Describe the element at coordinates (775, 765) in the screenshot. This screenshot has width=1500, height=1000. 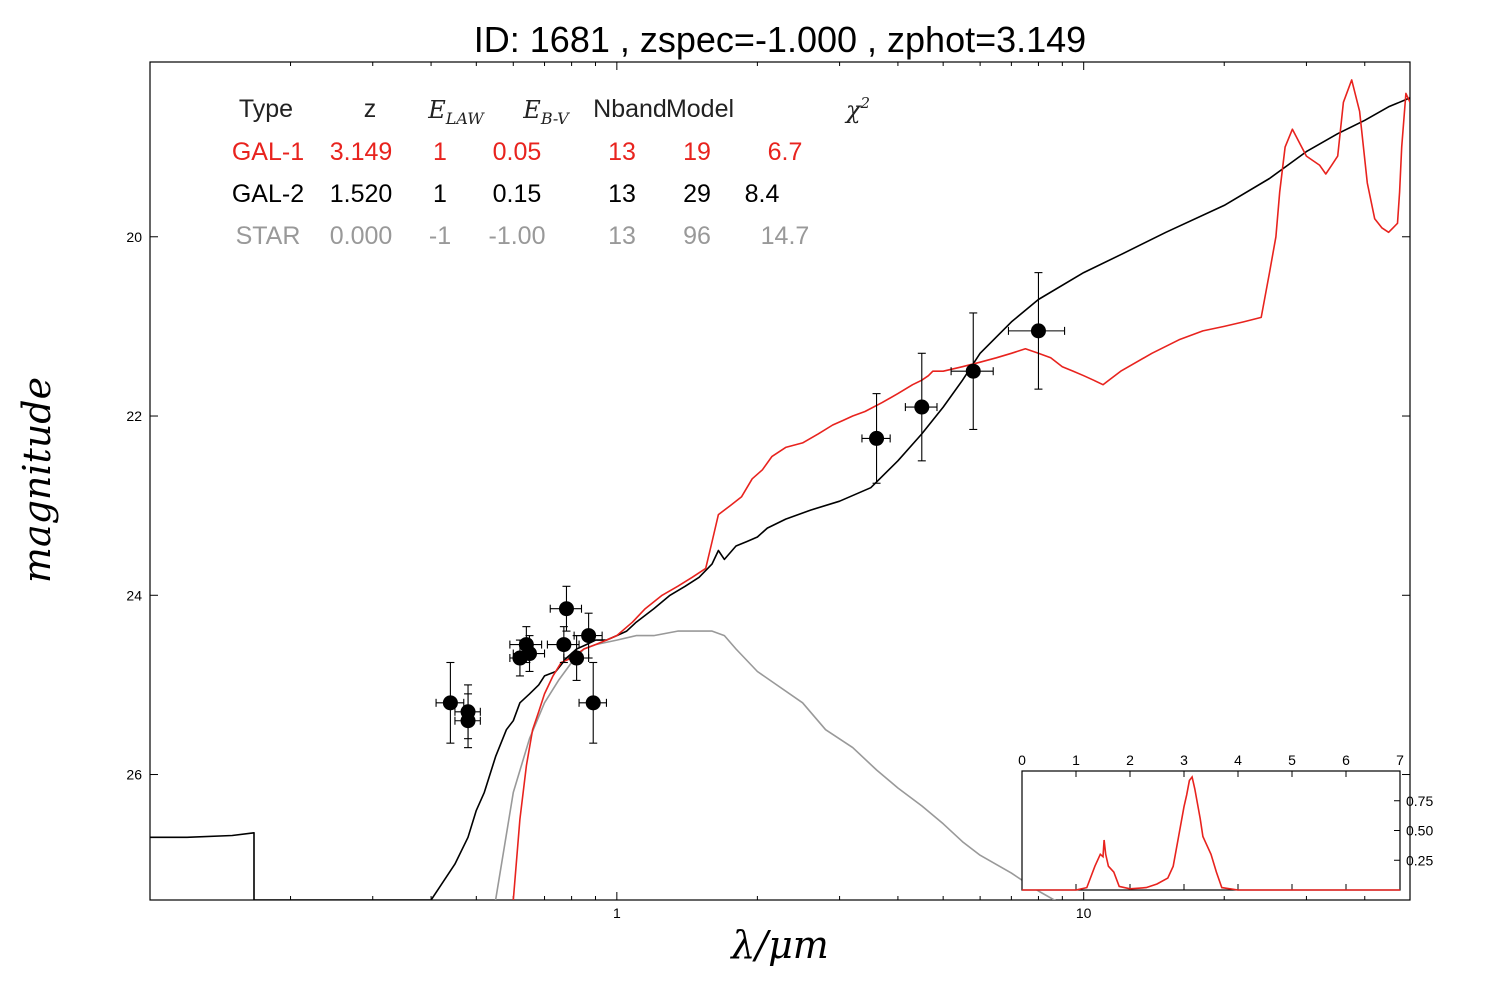
I see `series-star-line` at that location.